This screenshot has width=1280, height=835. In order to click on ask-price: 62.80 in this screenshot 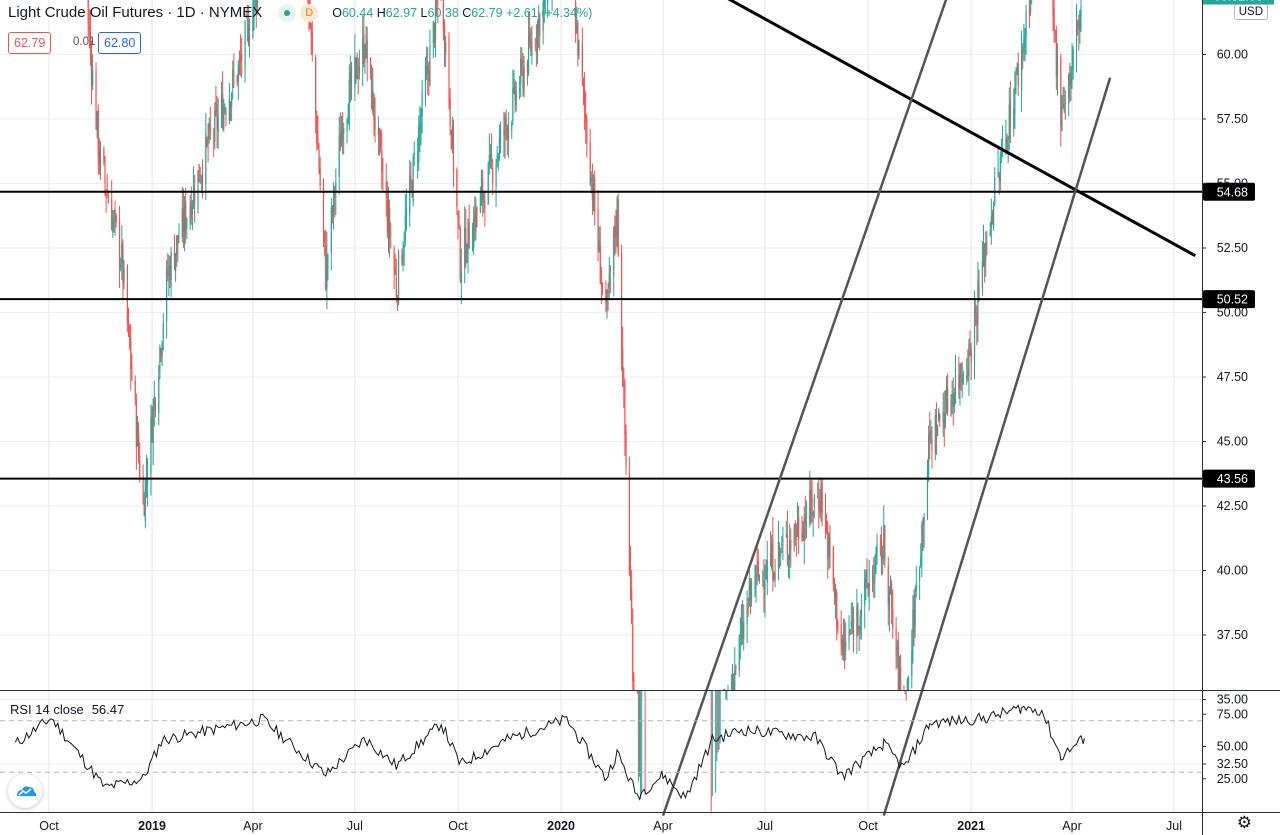, I will do `click(120, 43)`.